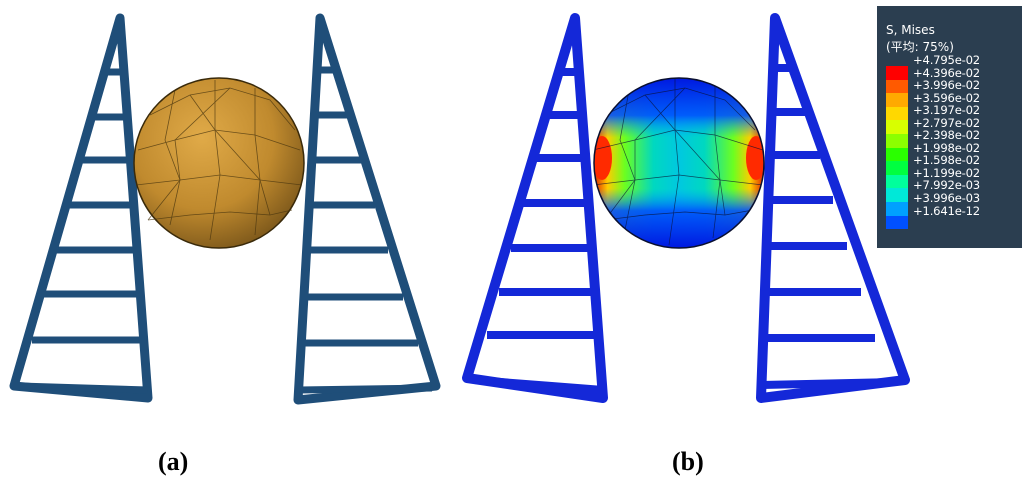 Image resolution: width=1029 pixels, height=480 pixels. What do you see at coordinates (173, 461) in the screenshot?
I see `caption-a: (a)` at bounding box center [173, 461].